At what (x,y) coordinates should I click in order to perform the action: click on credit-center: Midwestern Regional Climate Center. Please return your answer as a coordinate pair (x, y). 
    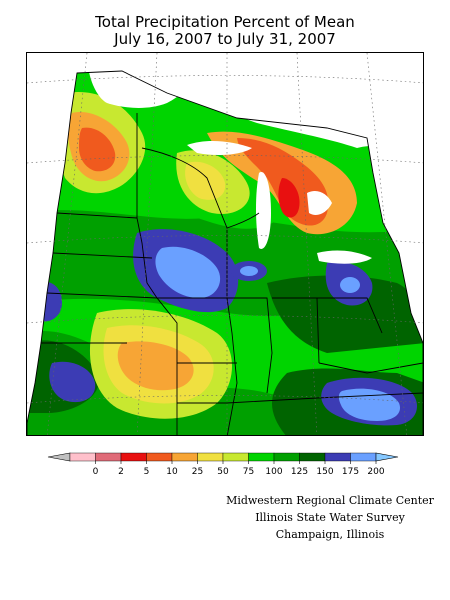
    Looking at the image, I should click on (330, 500).